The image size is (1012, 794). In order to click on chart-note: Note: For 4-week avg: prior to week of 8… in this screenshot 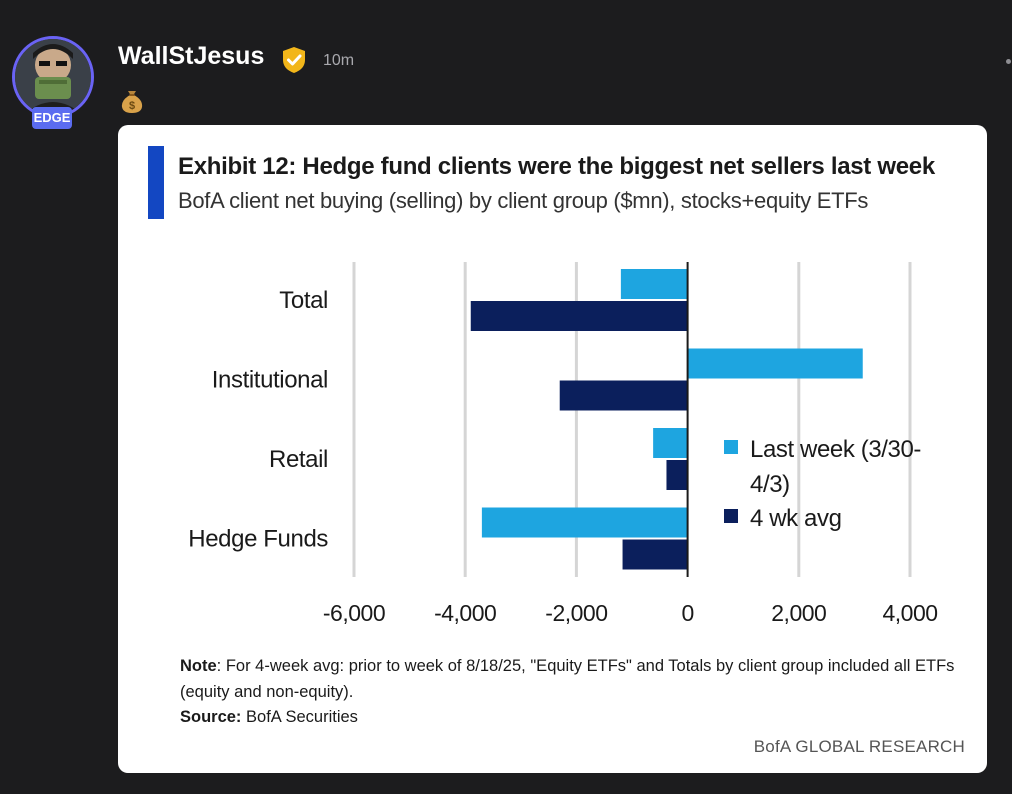, I will do `click(575, 679)`.